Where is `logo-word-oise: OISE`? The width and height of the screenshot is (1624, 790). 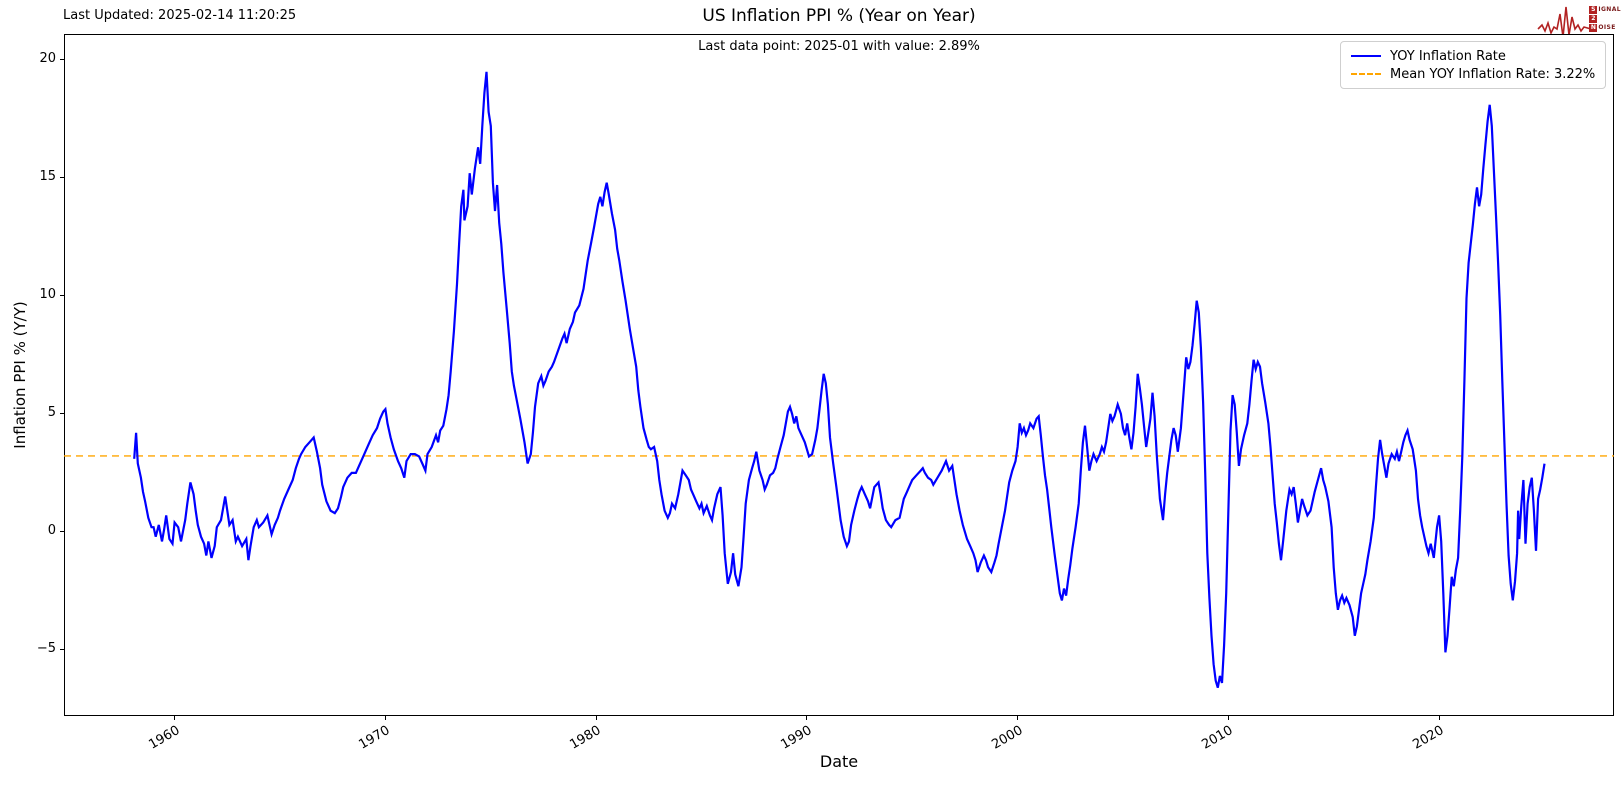
logo-word-oise: OISE is located at coordinates (1607, 27).